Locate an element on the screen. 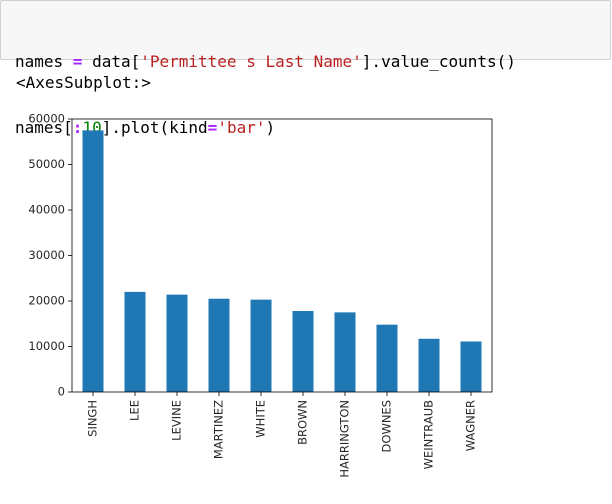 This screenshot has width=612, height=504. y-tick-label: 50000 is located at coordinates (46, 164).